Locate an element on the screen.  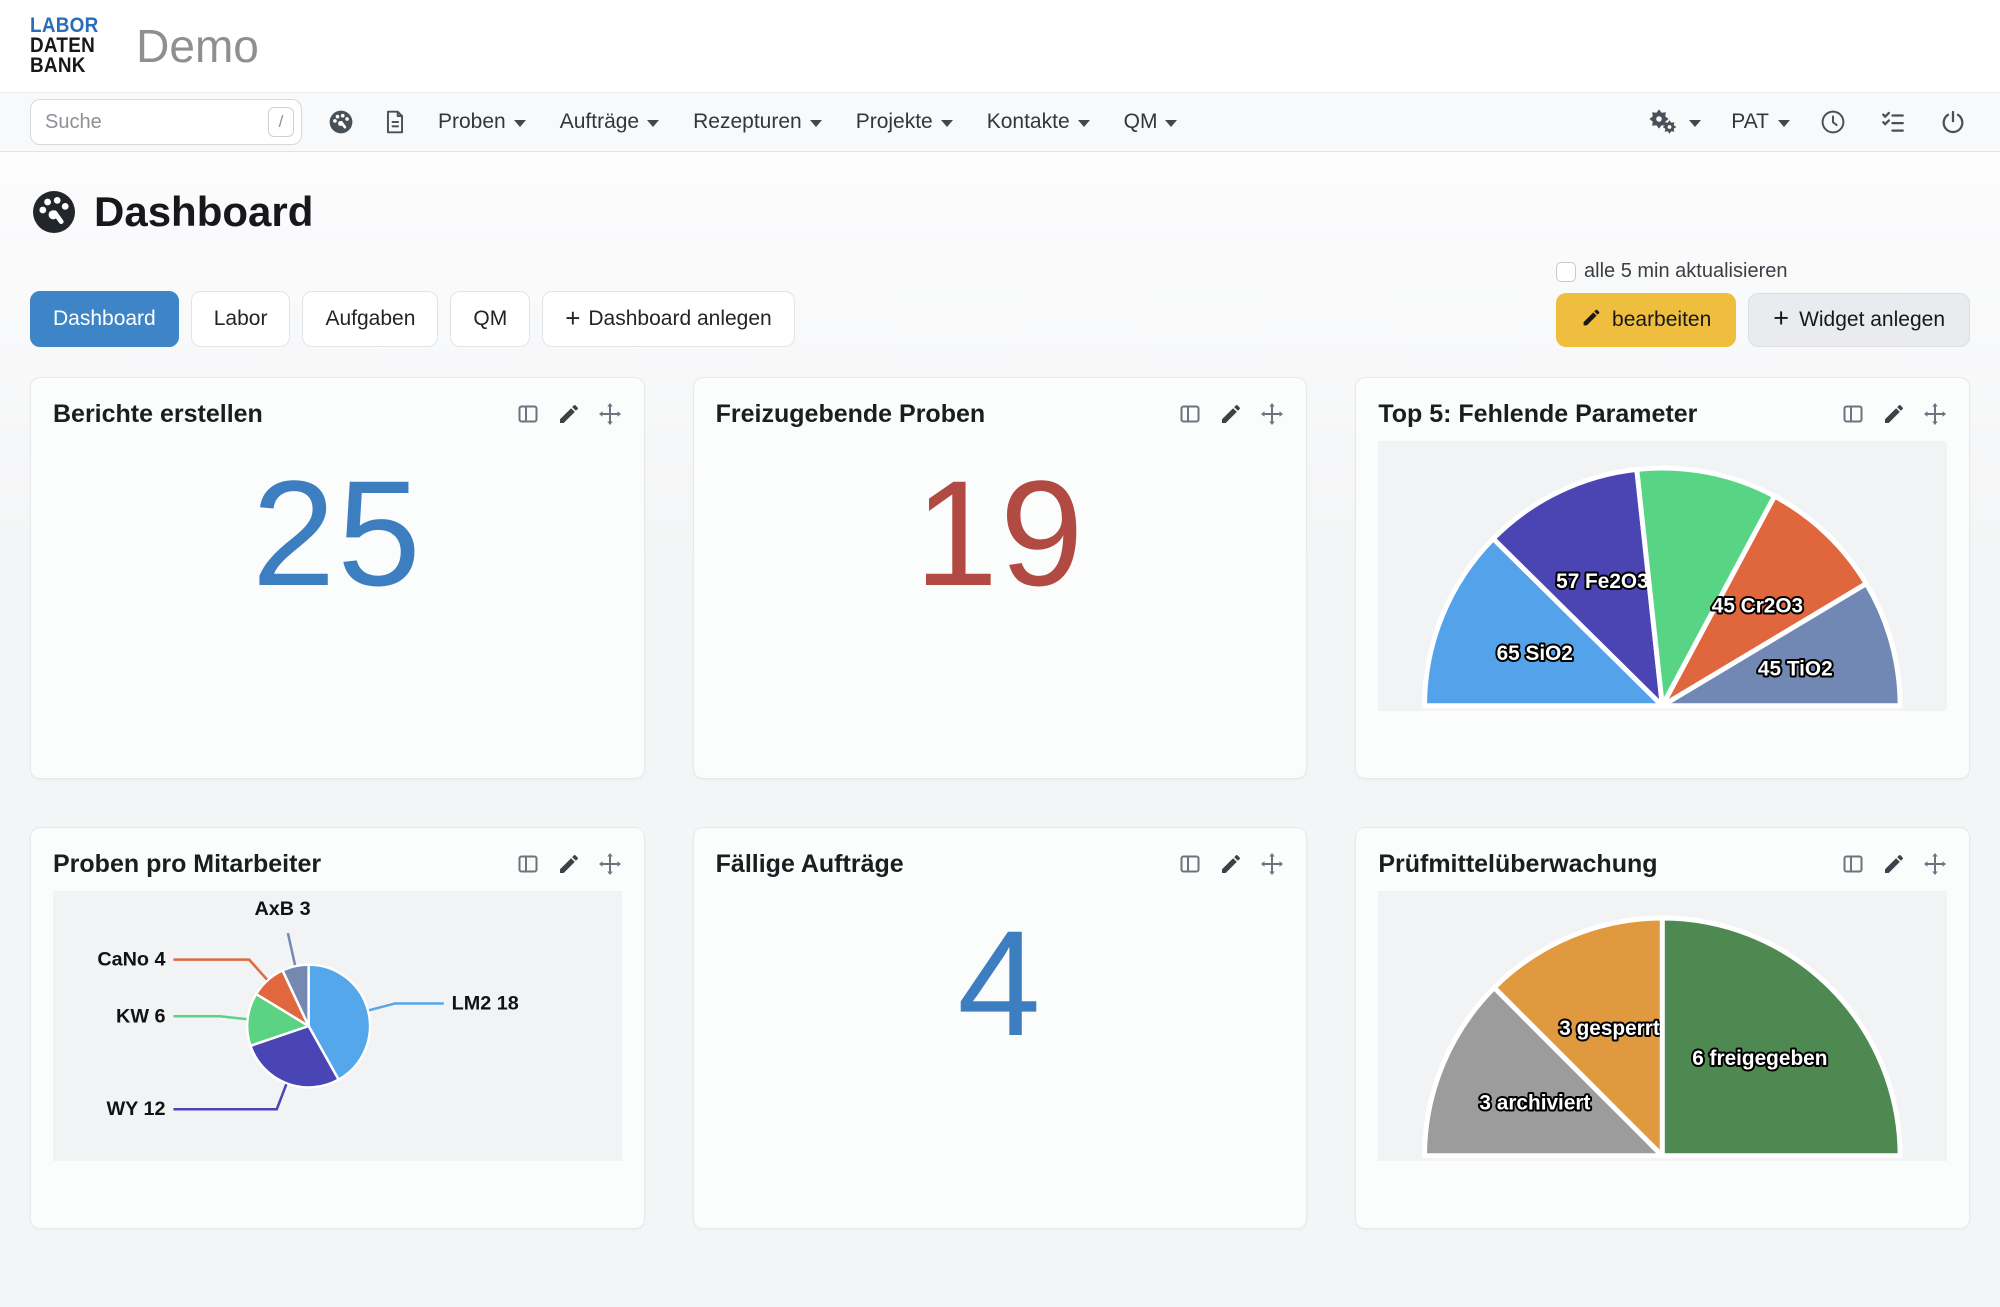
auto-refresh-label: alle 5 min aktualisieren is located at coordinates (1686, 271).